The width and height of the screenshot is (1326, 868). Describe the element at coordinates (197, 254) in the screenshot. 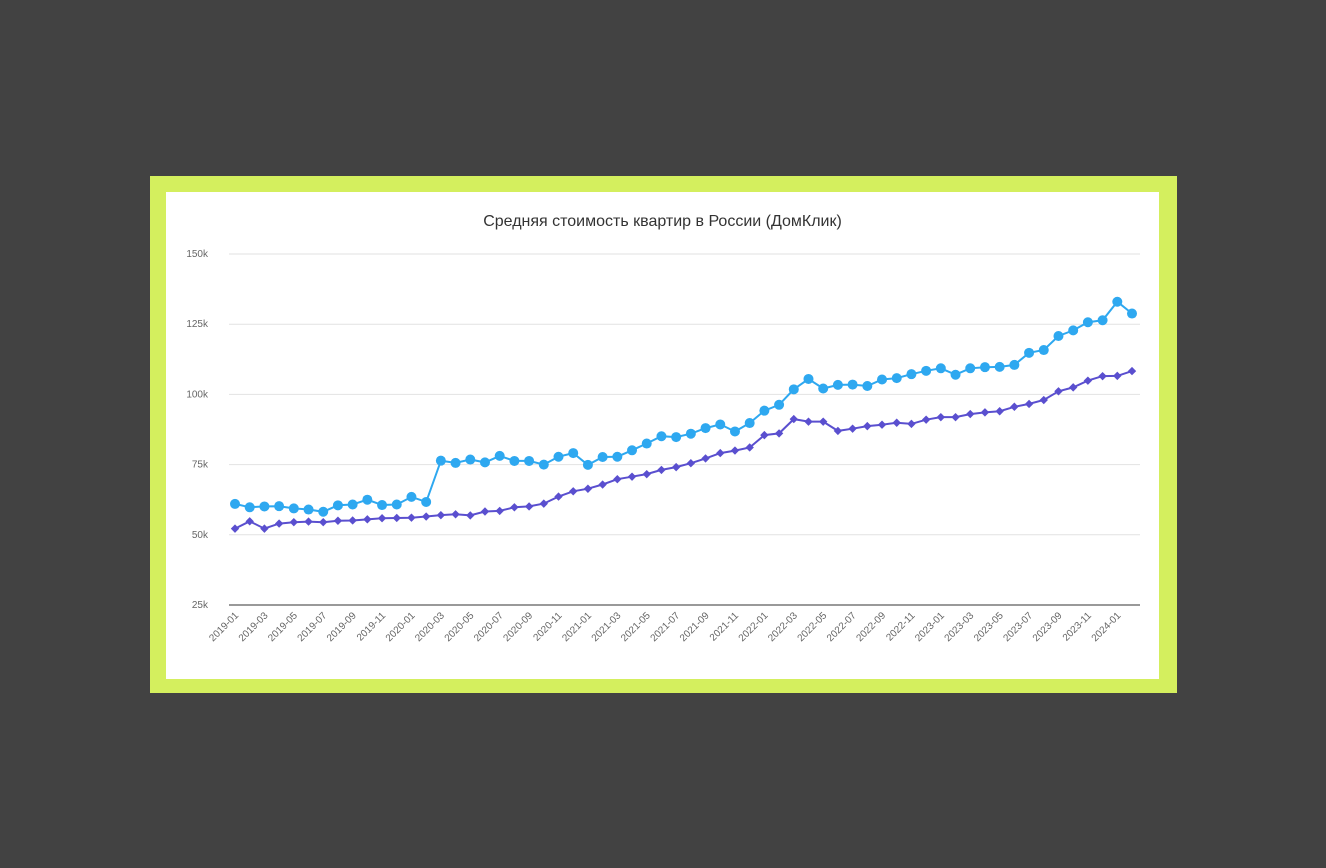

I see `y-tick-label: 150k` at that location.